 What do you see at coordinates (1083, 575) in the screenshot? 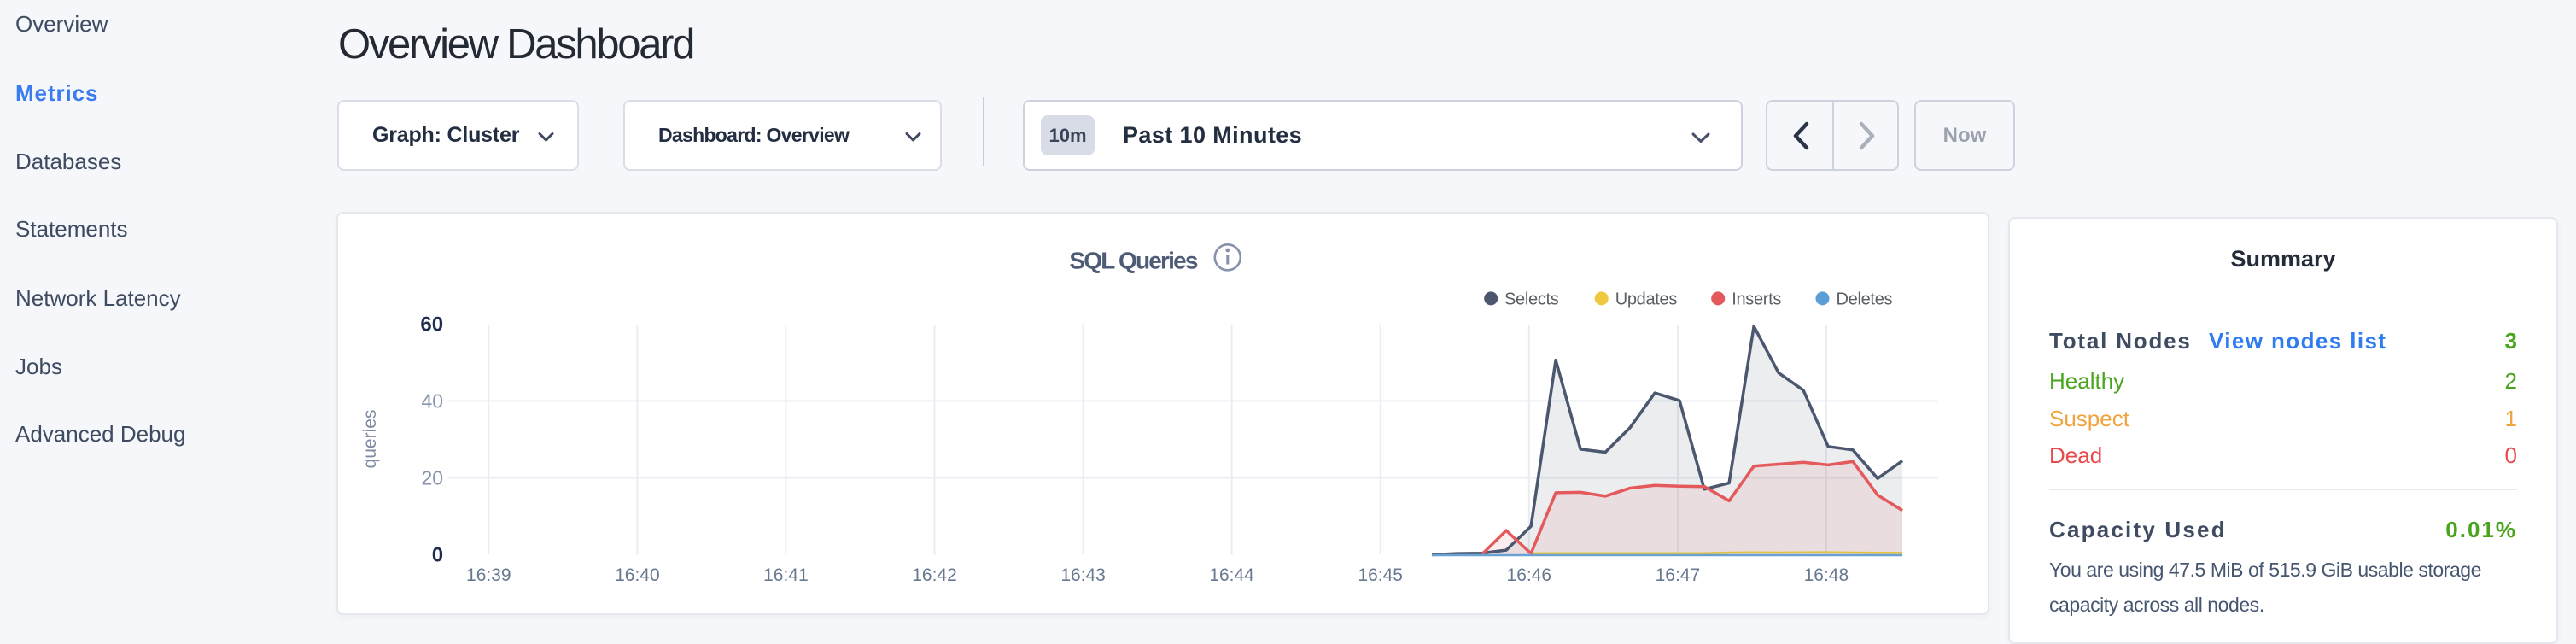
I see `svg-text: 16:43` at bounding box center [1083, 575].